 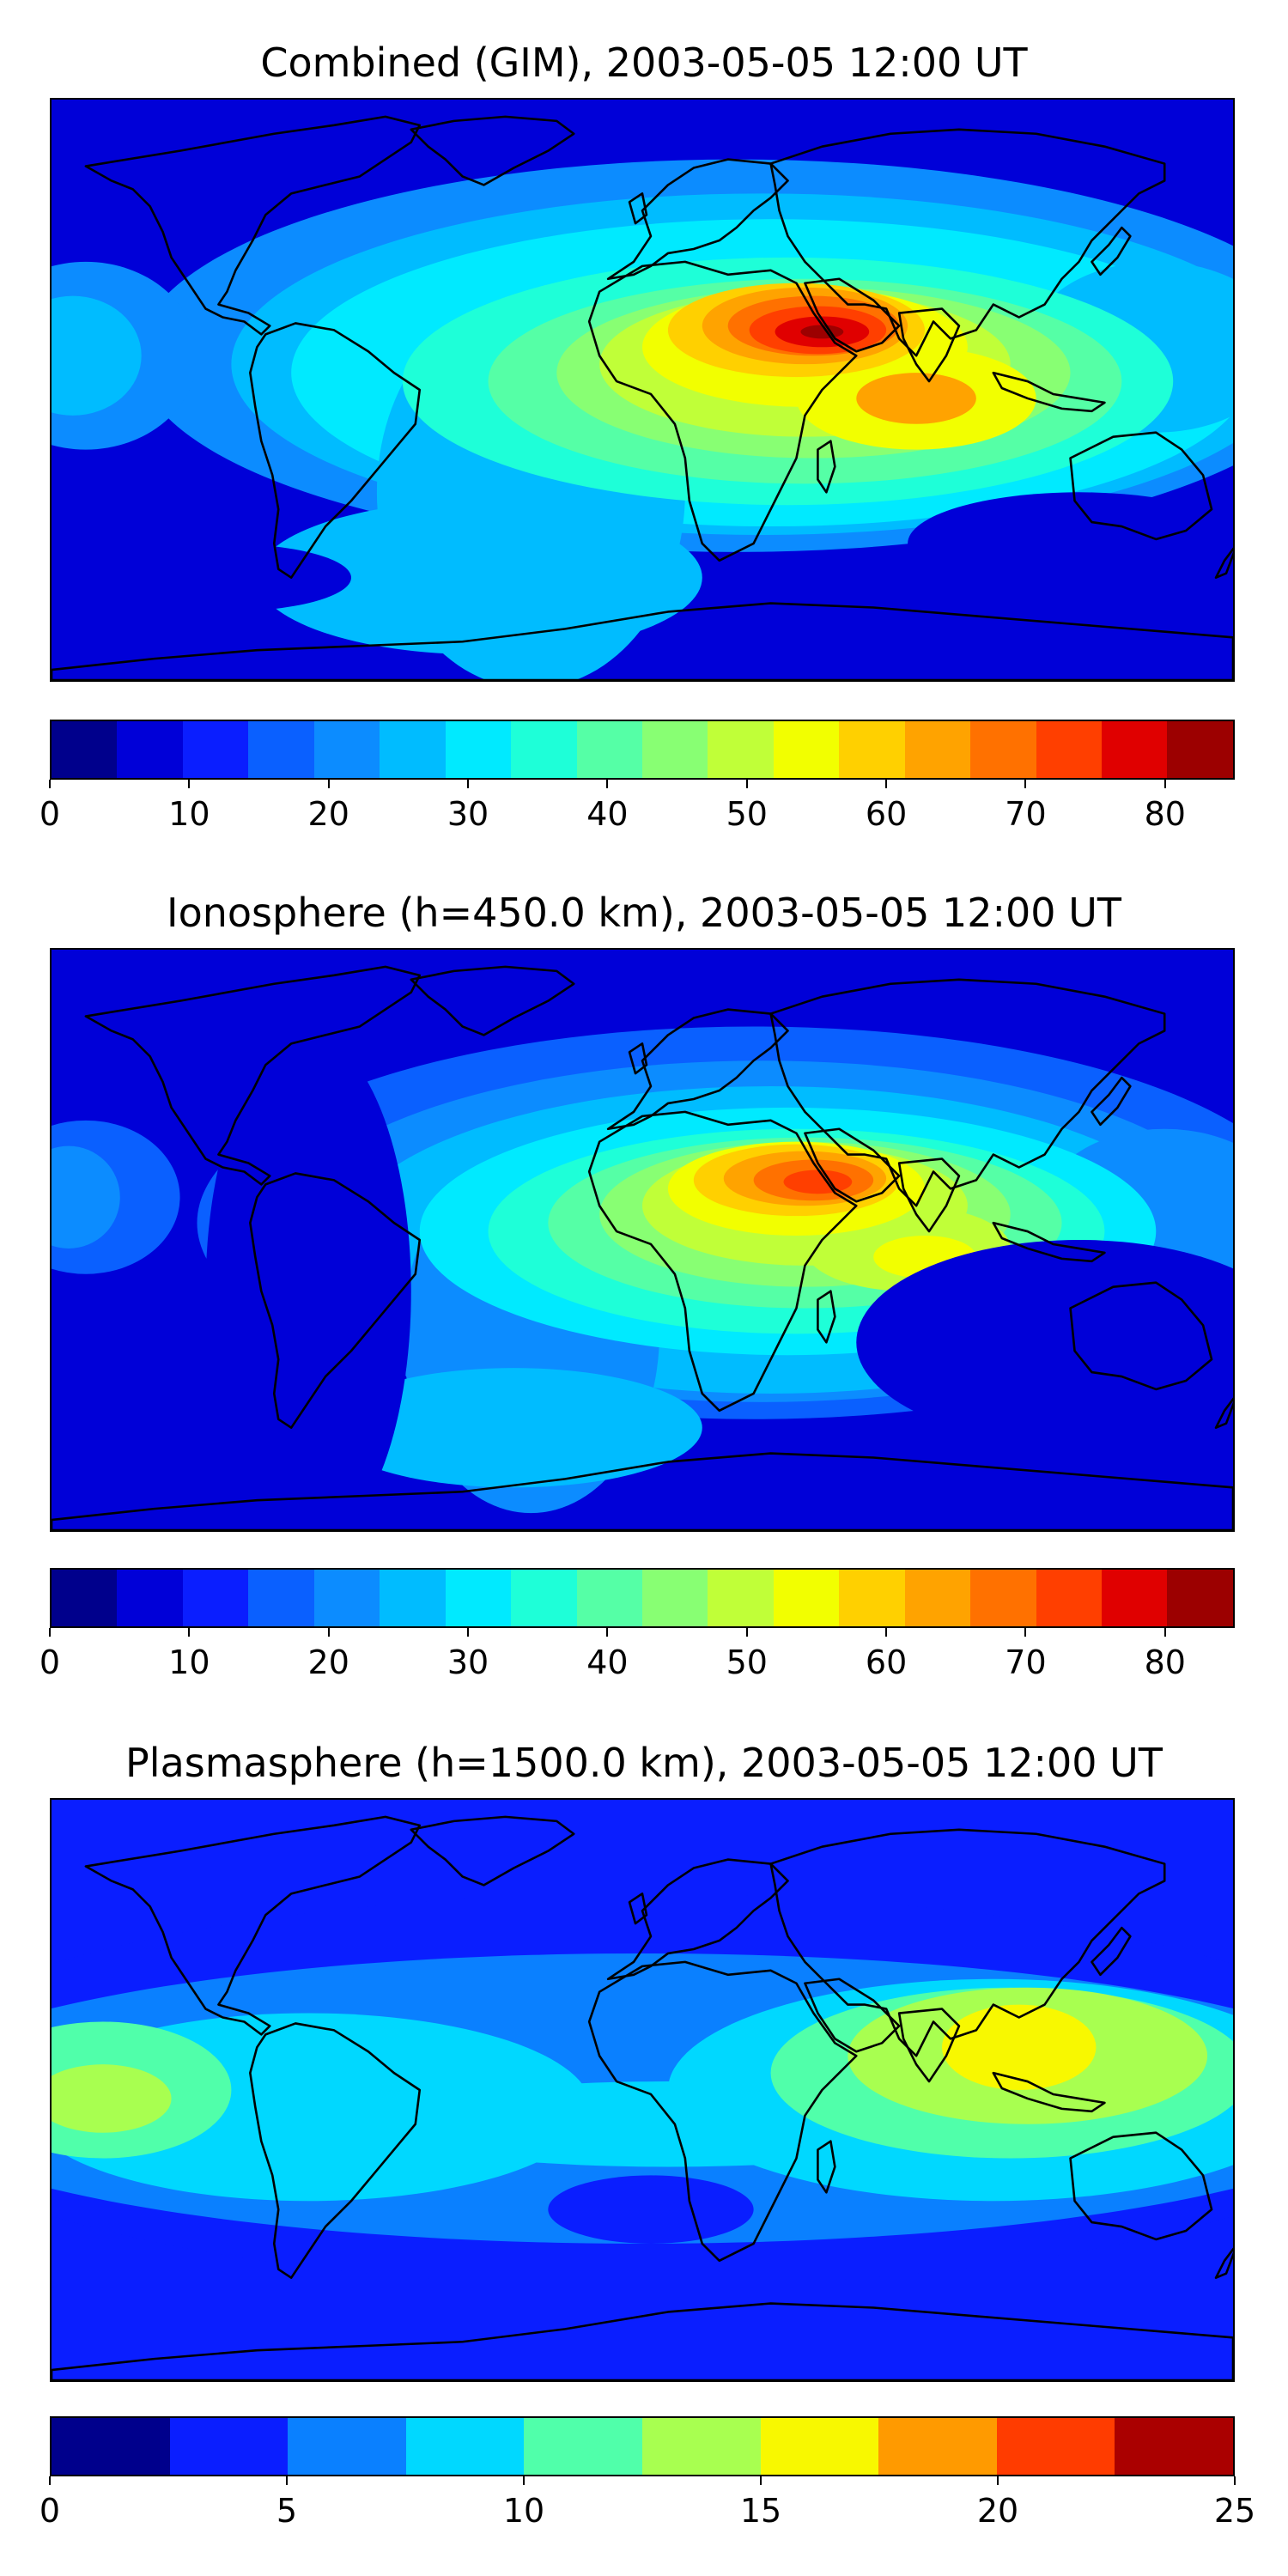 What do you see at coordinates (50, 2511) in the screenshot?
I see `colorbar-tick-label: 0` at bounding box center [50, 2511].